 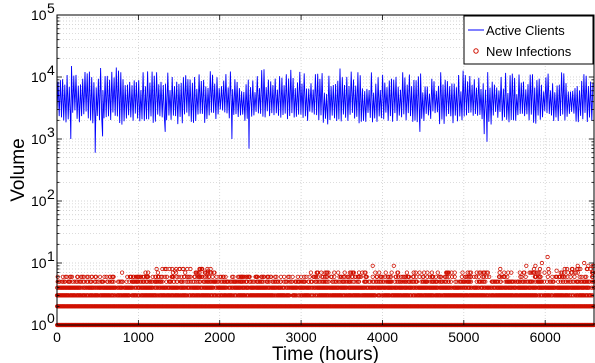 What do you see at coordinates (57, 337) in the screenshot?
I see `x-tick-label: 0` at bounding box center [57, 337].